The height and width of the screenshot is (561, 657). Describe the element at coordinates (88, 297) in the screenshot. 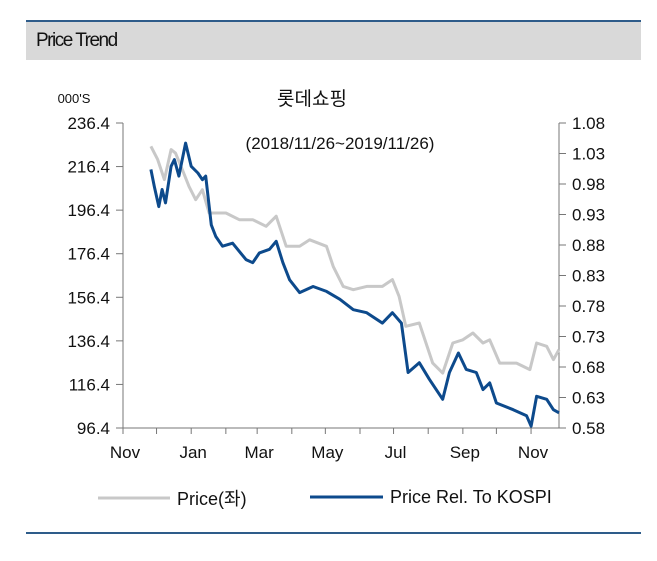

I see `left-tick-label: 156.4` at that location.